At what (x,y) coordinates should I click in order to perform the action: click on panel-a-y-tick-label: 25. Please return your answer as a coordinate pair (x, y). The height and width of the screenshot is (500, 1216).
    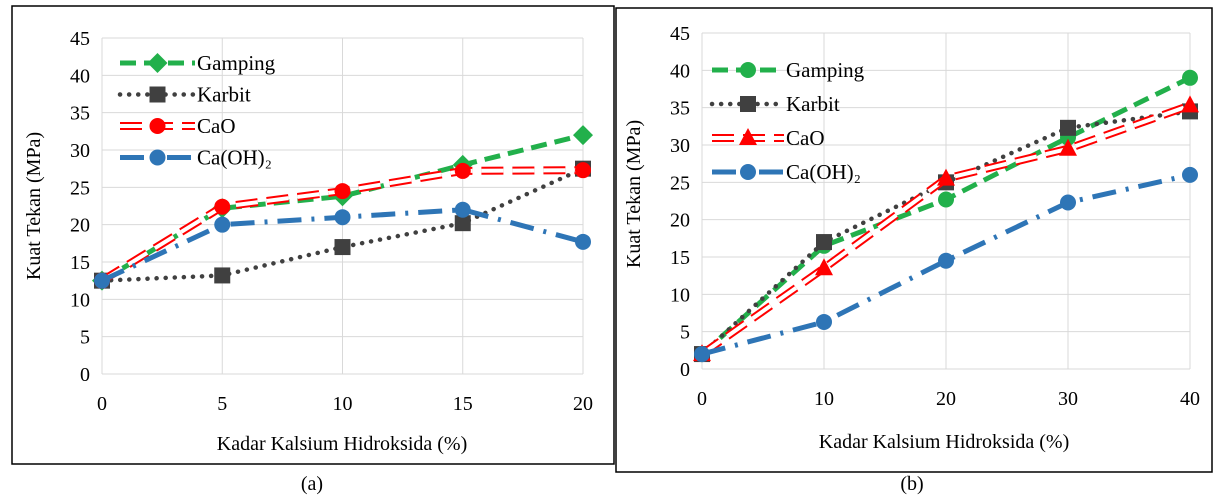
    Looking at the image, I should click on (80, 188).